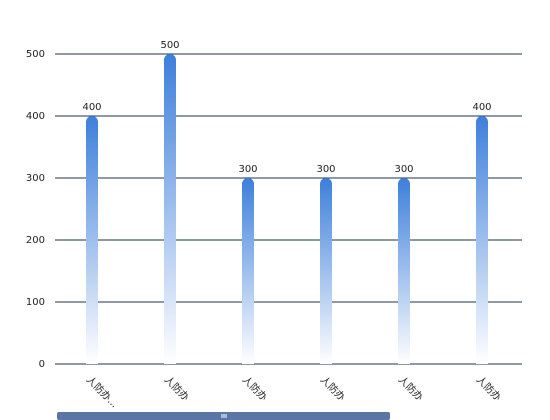 This screenshot has height=420, width=550. I want to click on y-tick-label: 100, so click(35, 302).